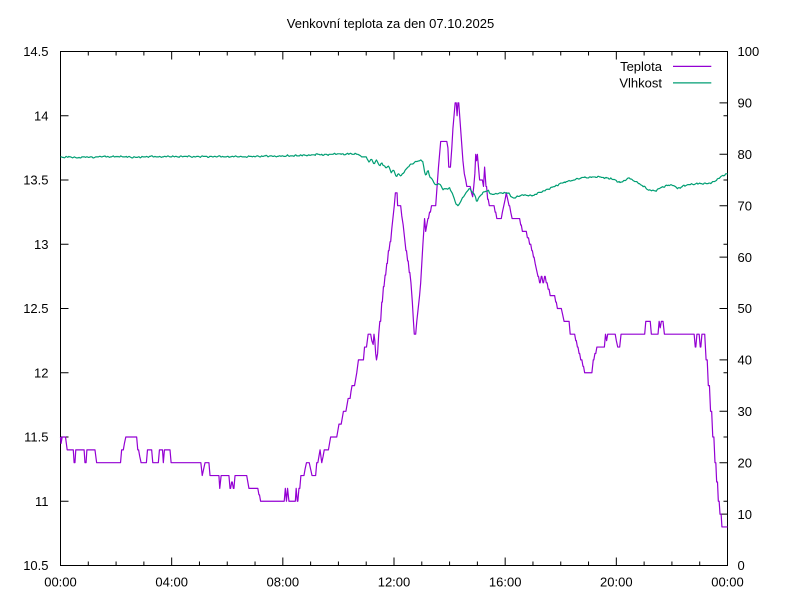 This screenshot has width=800, height=600. What do you see at coordinates (42, 501) in the screenshot?
I see `svg-text: 11` at bounding box center [42, 501].